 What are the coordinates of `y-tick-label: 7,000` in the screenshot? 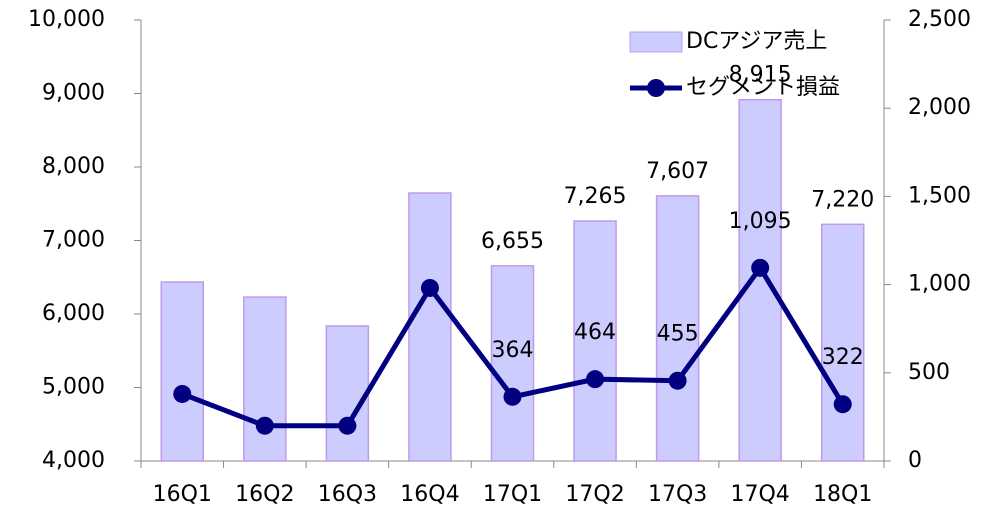 It's located at (73, 240).